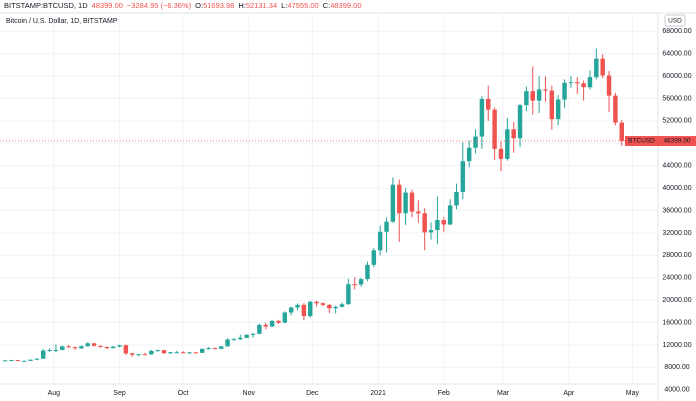 The image size is (696, 401). Describe the element at coordinates (312, 393) in the screenshot. I see `x-tick-label: Dec` at that location.